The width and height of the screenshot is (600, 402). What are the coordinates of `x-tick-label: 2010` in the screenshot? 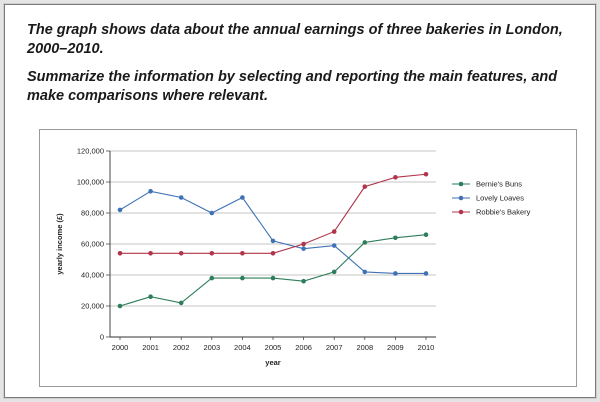 It's located at (426, 347).